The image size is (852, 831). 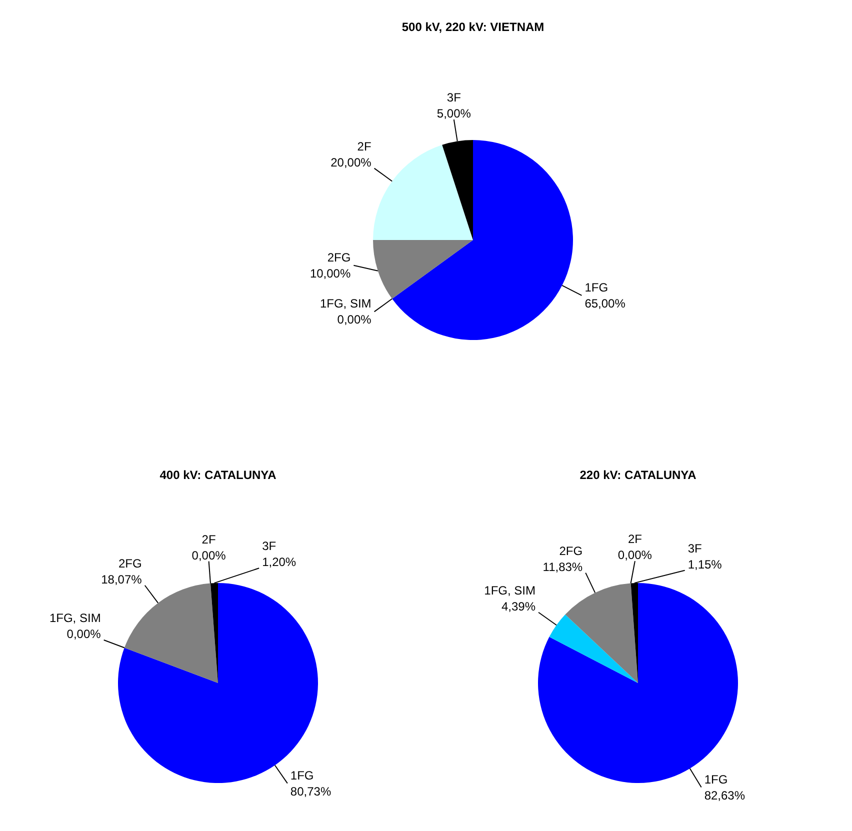 I want to click on data-label: 1,15%, so click(x=705, y=564).